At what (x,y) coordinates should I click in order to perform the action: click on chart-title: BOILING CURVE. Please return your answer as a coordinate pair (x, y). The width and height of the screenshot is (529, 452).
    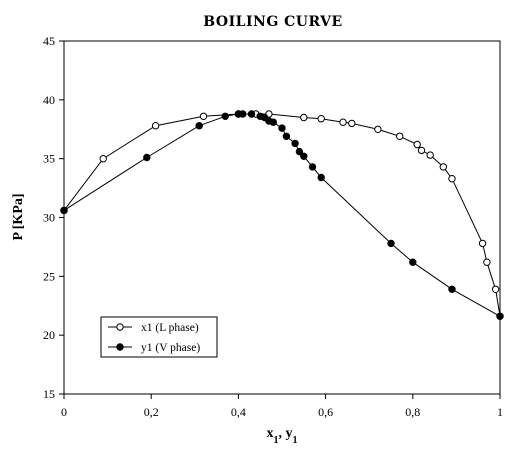
    Looking at the image, I should click on (272, 22).